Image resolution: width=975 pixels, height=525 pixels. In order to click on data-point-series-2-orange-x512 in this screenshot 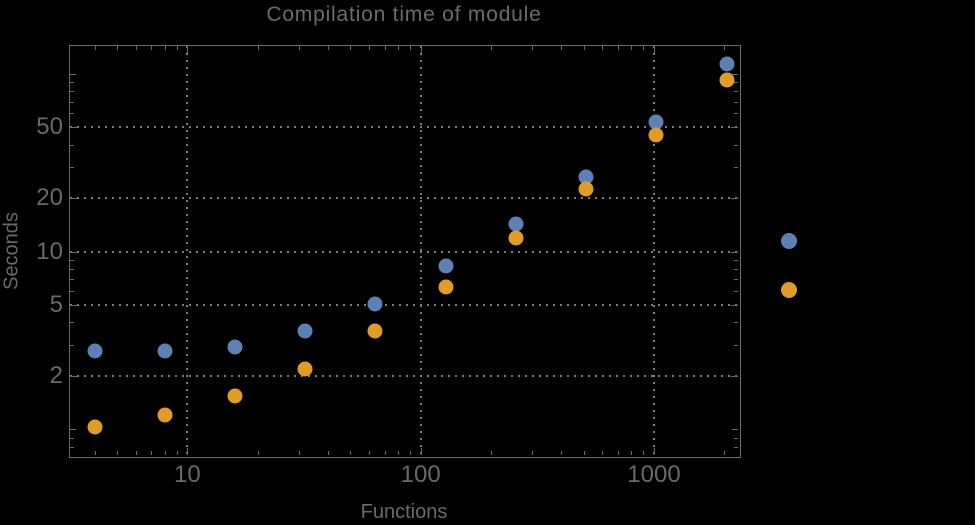, I will do `click(586, 189)`.